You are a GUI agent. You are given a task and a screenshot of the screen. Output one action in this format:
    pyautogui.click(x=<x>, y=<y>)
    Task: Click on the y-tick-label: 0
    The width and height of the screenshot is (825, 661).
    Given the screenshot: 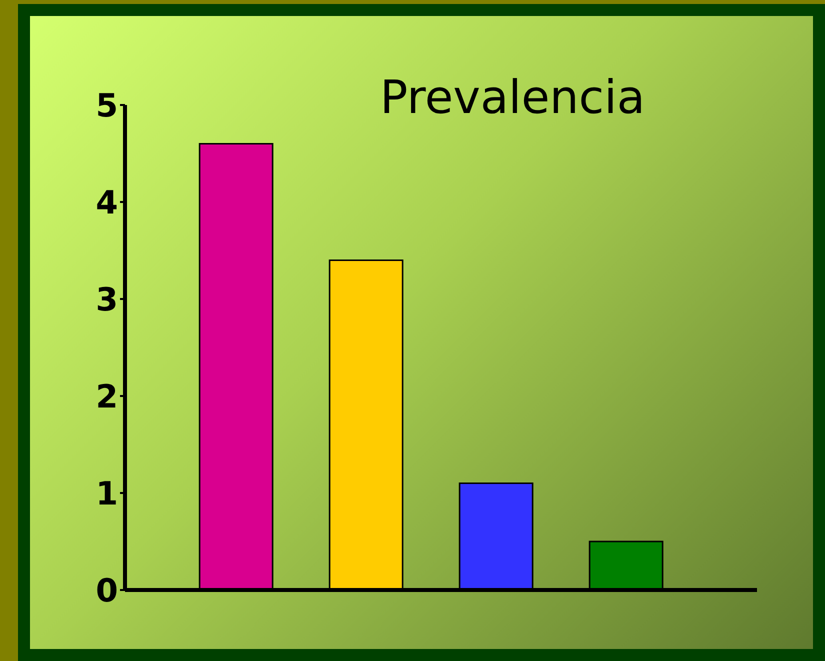 What is the action you would take?
    pyautogui.click(x=107, y=590)
    